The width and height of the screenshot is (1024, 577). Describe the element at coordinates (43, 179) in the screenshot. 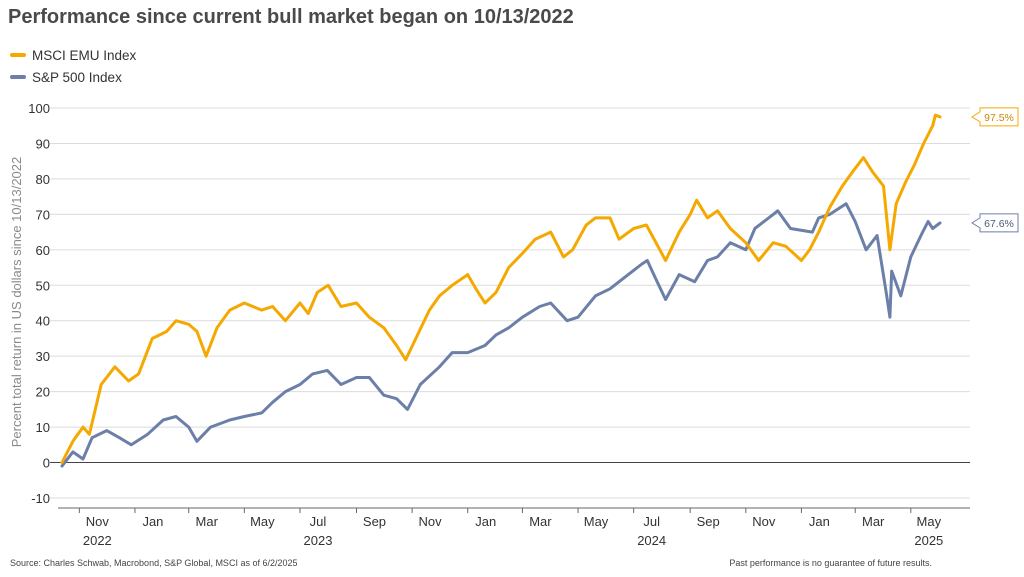

I see `y-tick-label: 80` at that location.